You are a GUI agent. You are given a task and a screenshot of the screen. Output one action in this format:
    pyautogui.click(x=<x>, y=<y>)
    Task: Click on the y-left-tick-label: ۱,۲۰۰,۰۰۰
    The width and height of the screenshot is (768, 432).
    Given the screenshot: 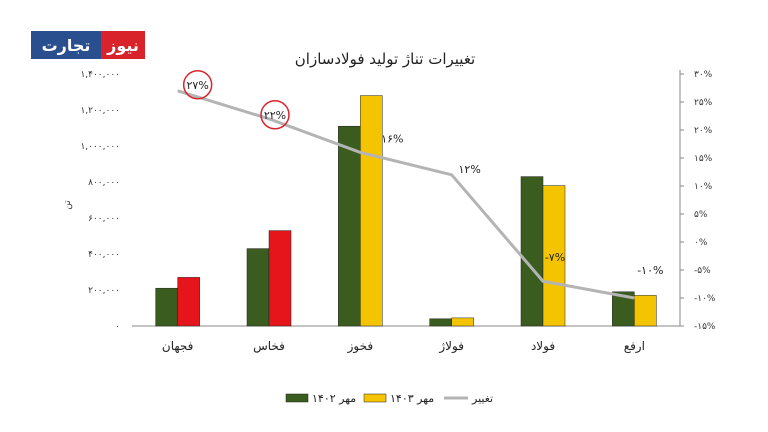 What is the action you would take?
    pyautogui.click(x=100, y=111)
    